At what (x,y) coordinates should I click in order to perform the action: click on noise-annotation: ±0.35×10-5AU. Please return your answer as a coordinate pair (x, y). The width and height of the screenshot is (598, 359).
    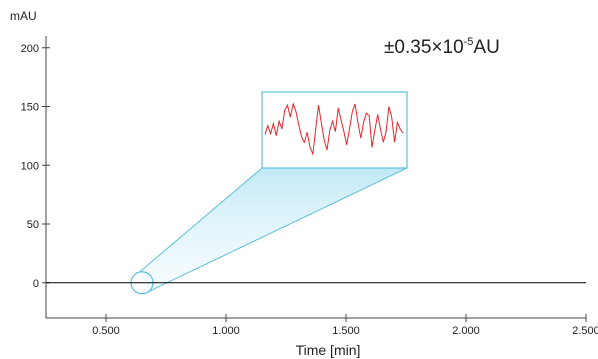
    Looking at the image, I should click on (442, 47).